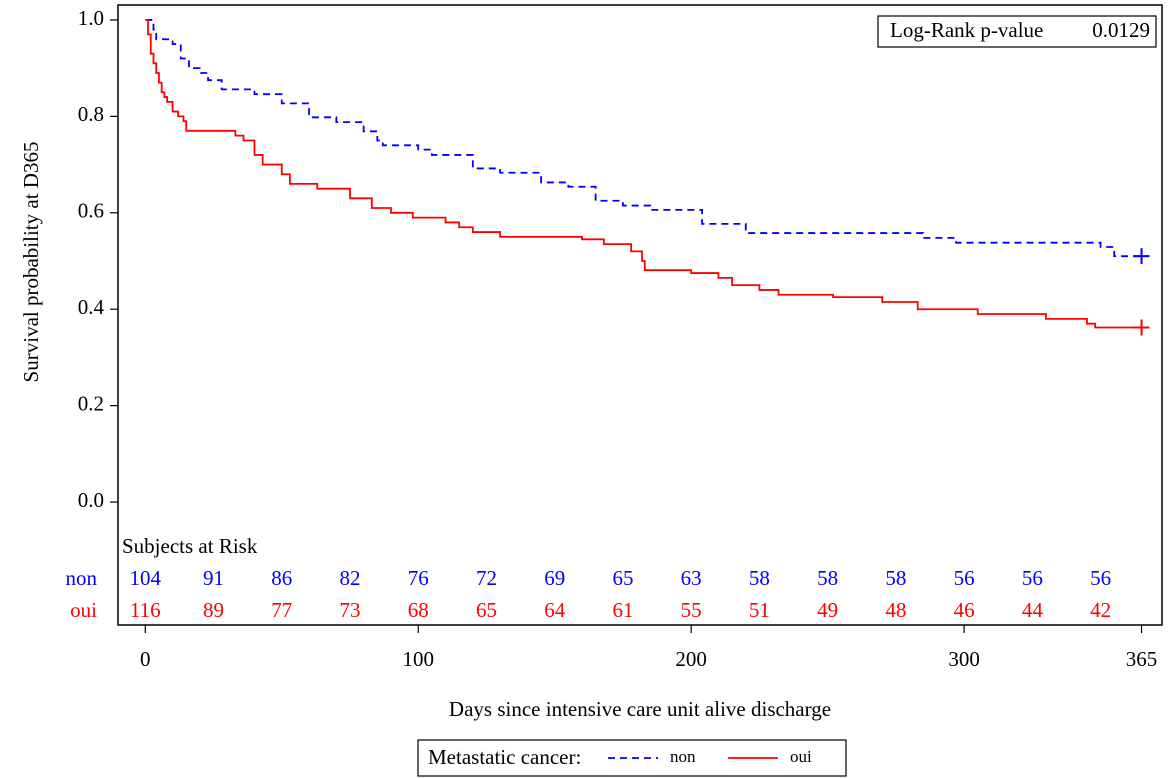  Describe the element at coordinates (350, 578) in the screenshot. I see `risk-count: 82` at that location.